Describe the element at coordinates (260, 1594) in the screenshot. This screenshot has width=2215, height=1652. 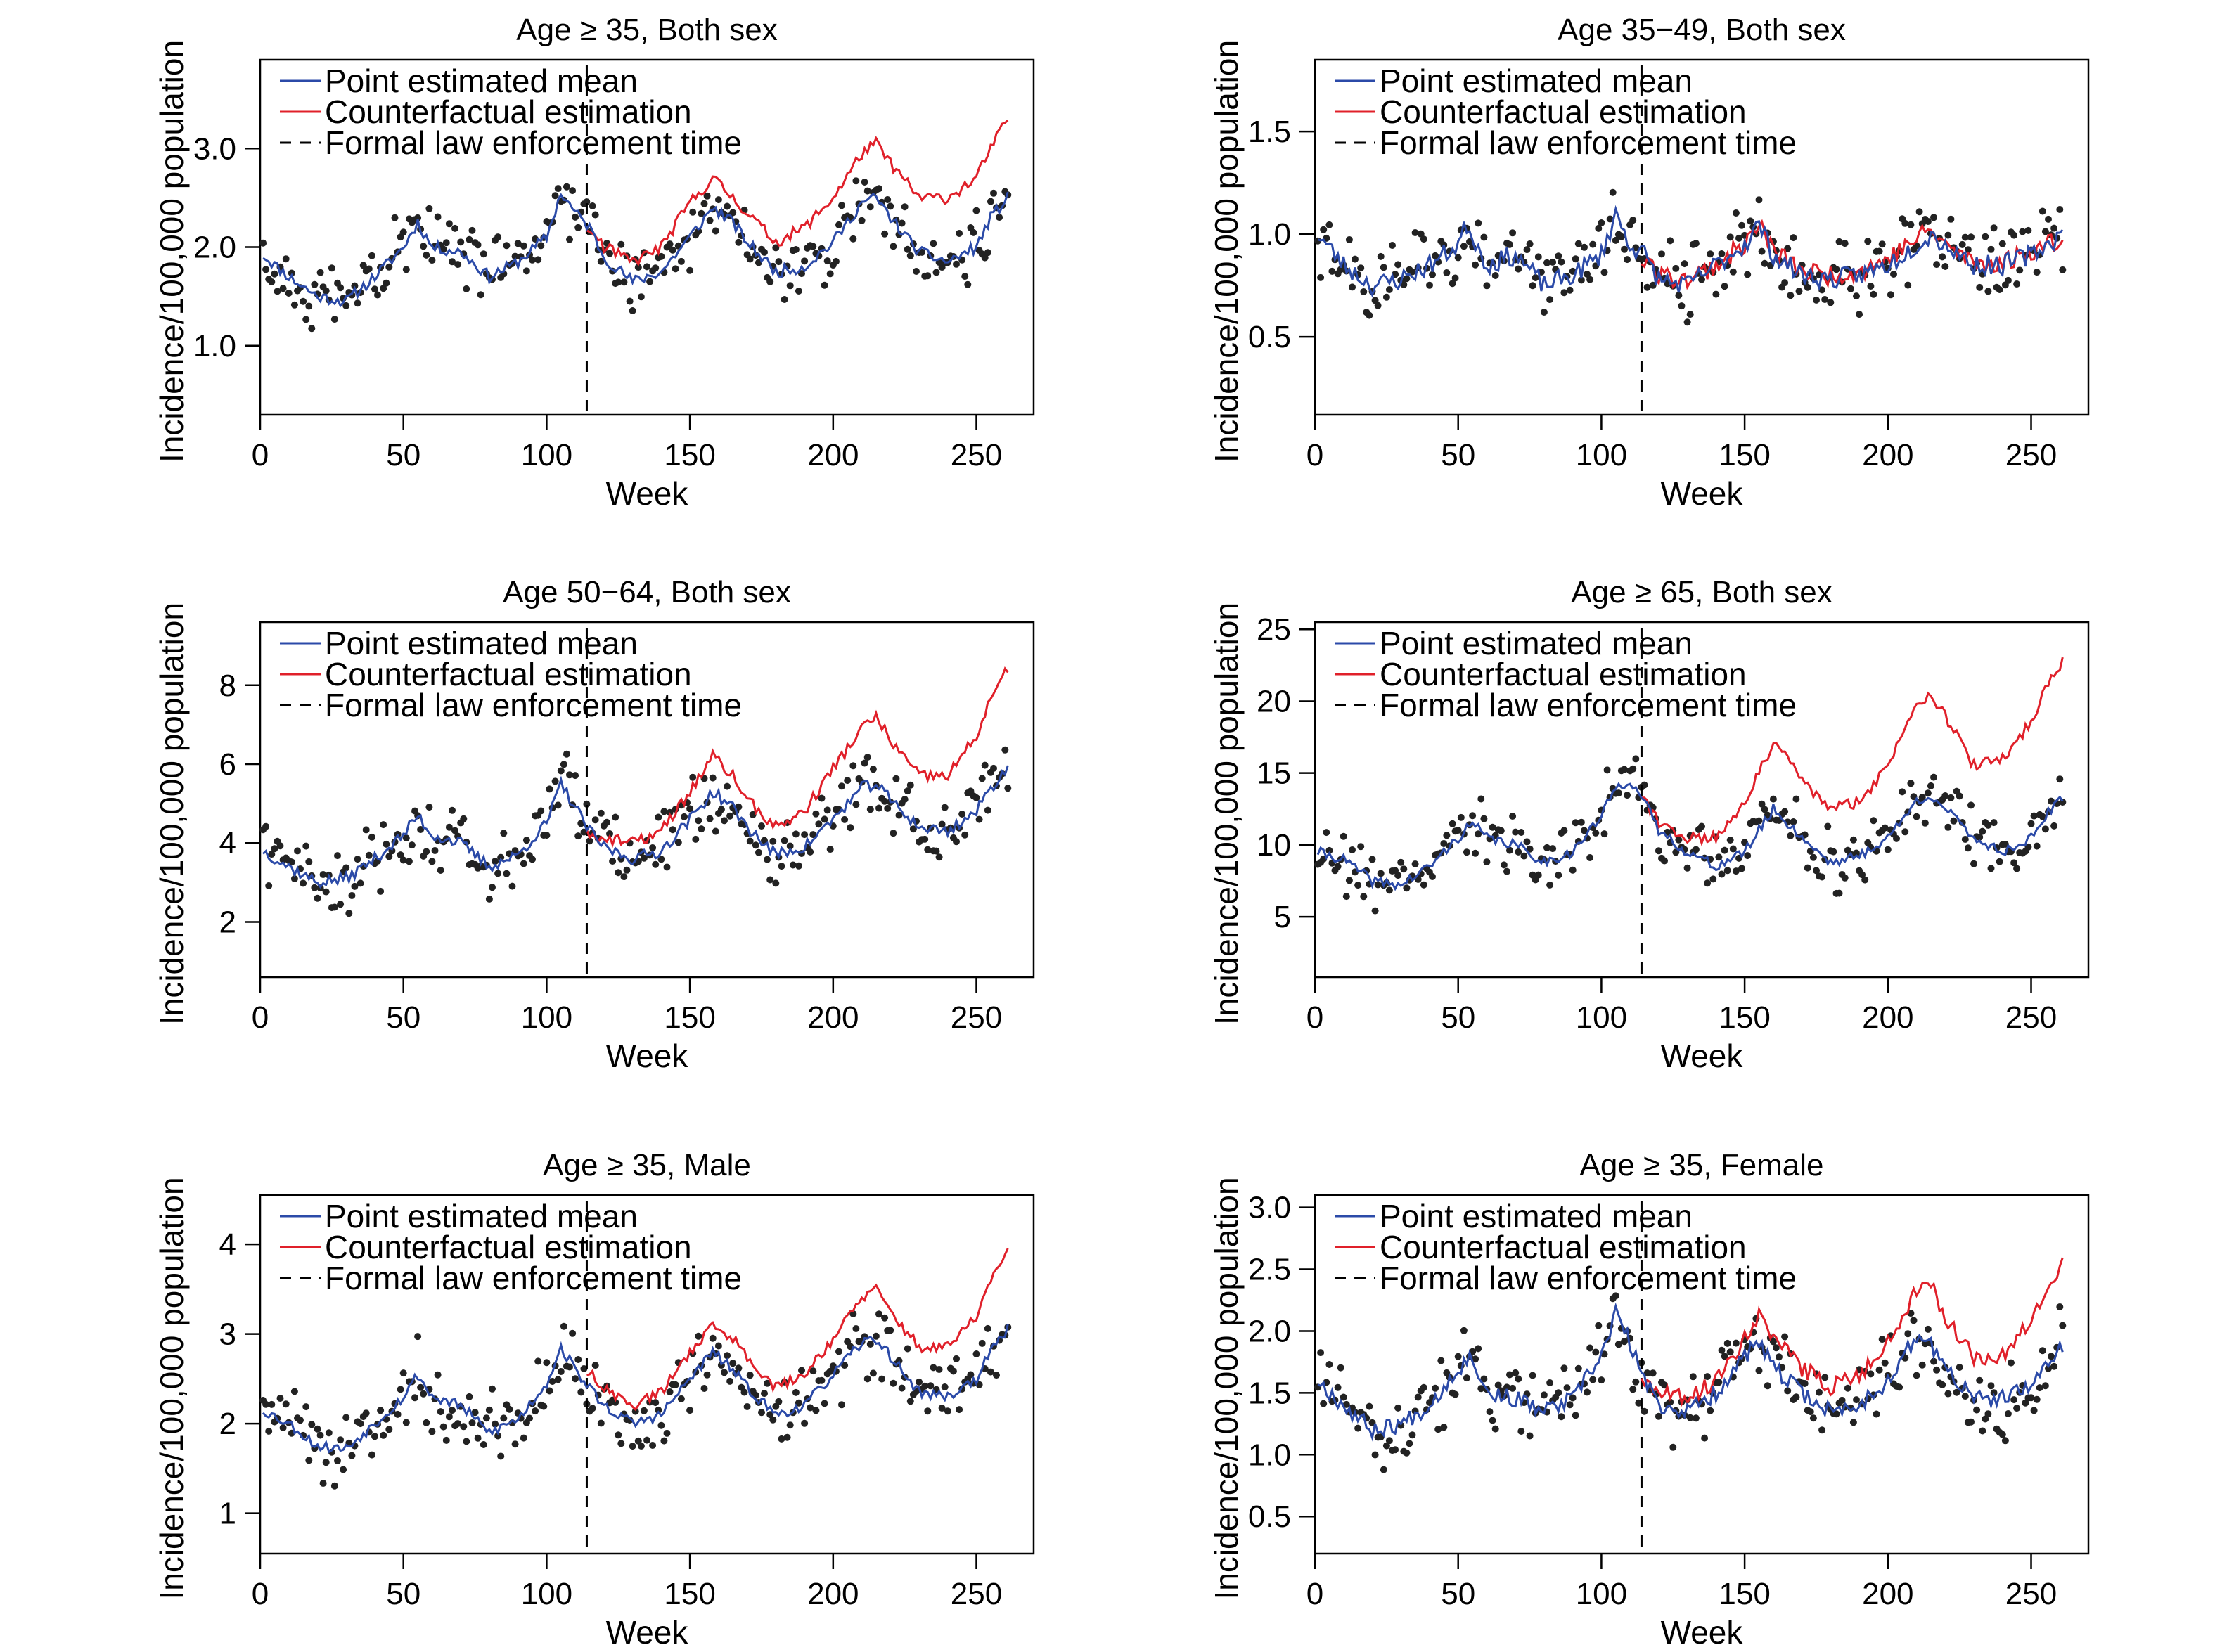
I see `x-tick-label: 0` at that location.